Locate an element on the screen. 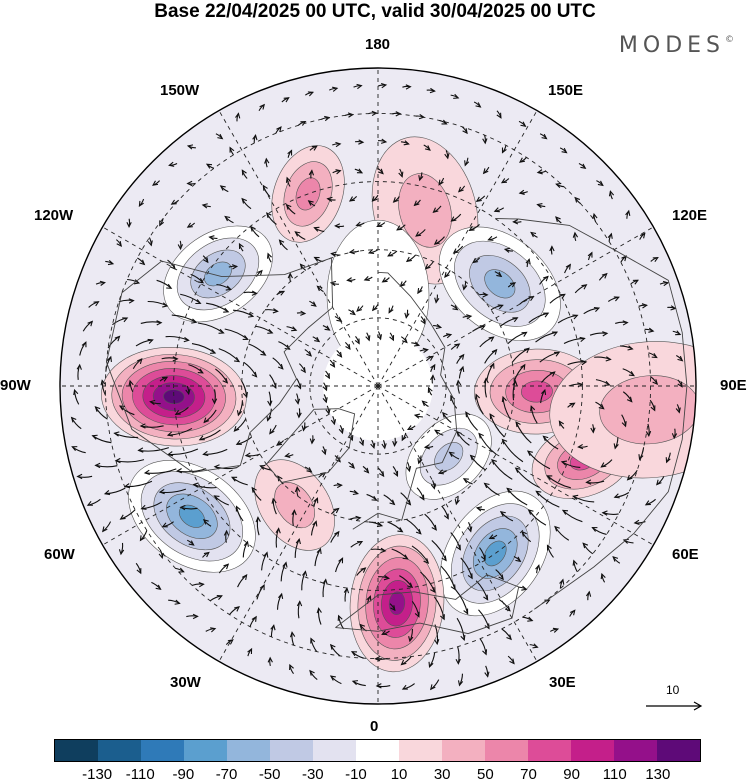  colorbar-tick: 50 is located at coordinates (485, 774).